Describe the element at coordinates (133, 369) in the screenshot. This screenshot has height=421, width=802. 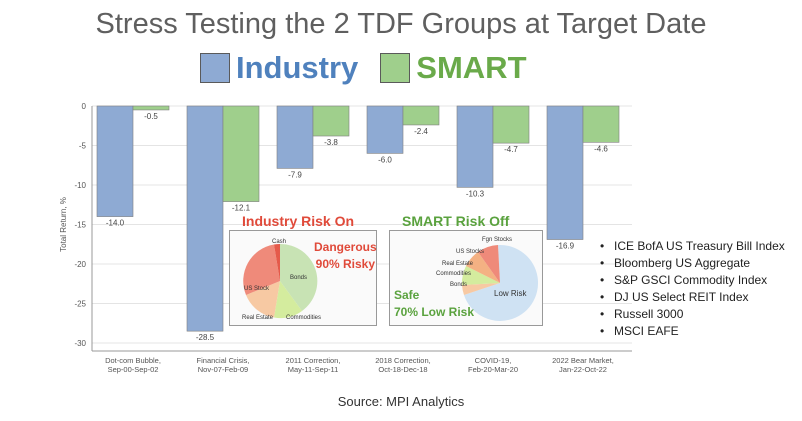
I see `x-tick-label: Sep-00-Sep-02` at that location.